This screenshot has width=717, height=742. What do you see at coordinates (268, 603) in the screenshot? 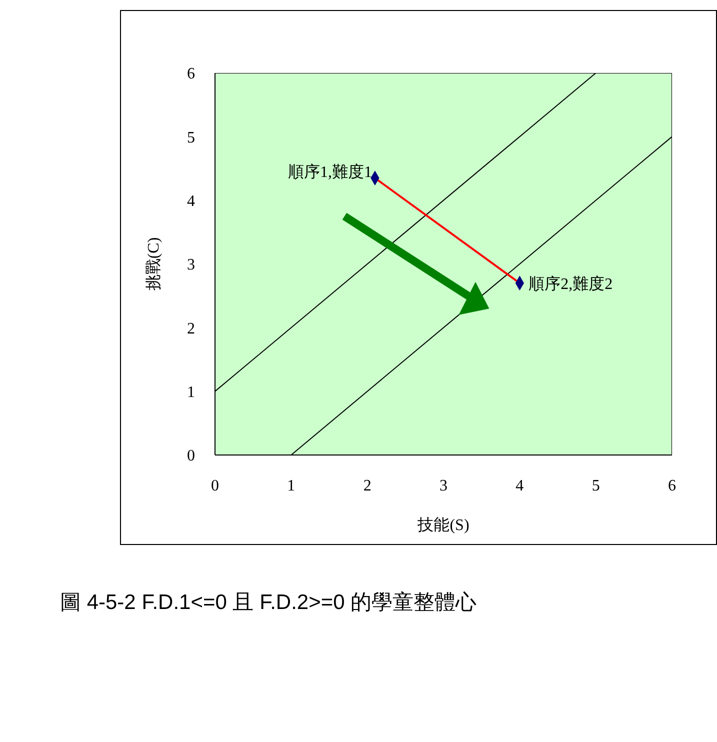
I see `caption: 圖 4-5-2 F.D.1<=0 且 F.D.2>=0 的學童整體心` at bounding box center [268, 603].